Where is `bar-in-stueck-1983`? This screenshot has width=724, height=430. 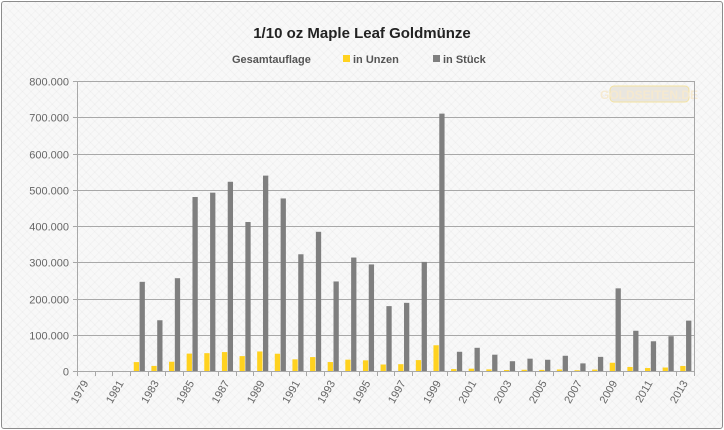 bar-in-stueck-1983 is located at coordinates (160, 345).